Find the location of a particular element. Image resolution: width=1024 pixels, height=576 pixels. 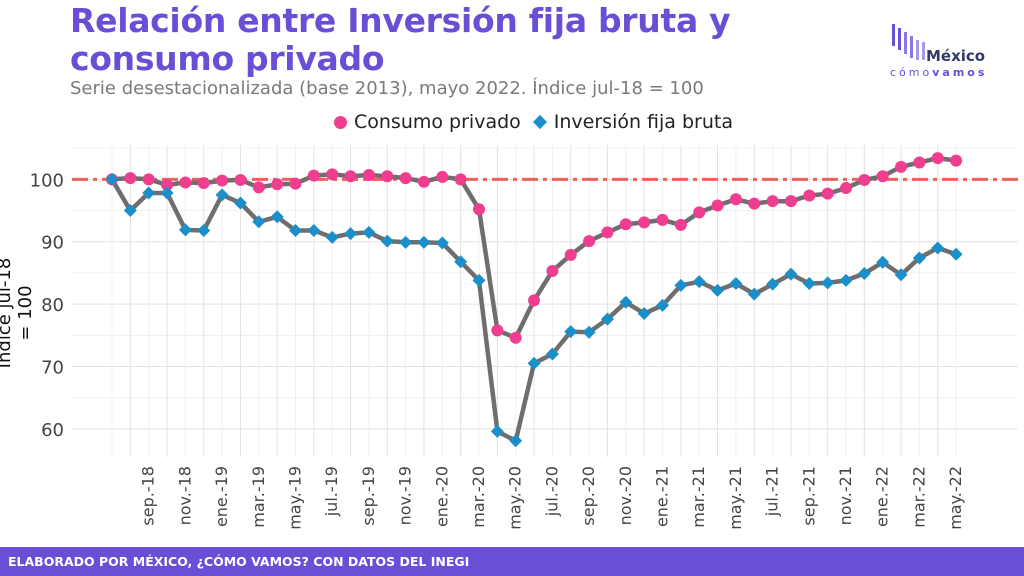

logo-bars-icon is located at coordinates (908, 42).